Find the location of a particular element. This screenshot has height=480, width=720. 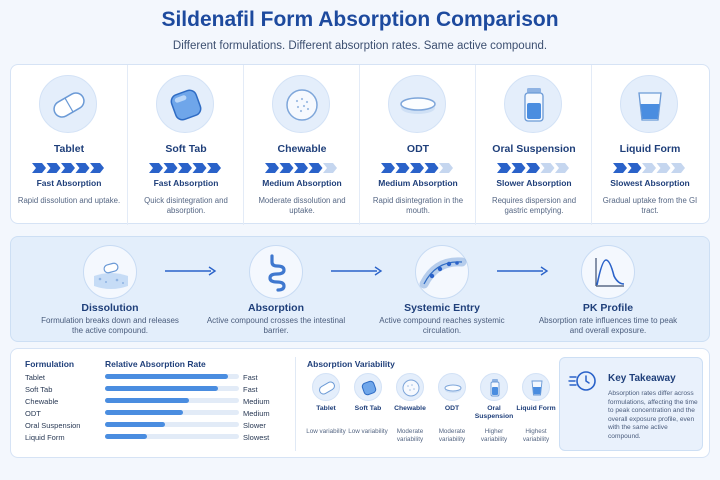

blood-vessel-icon is located at coordinates (442, 272).